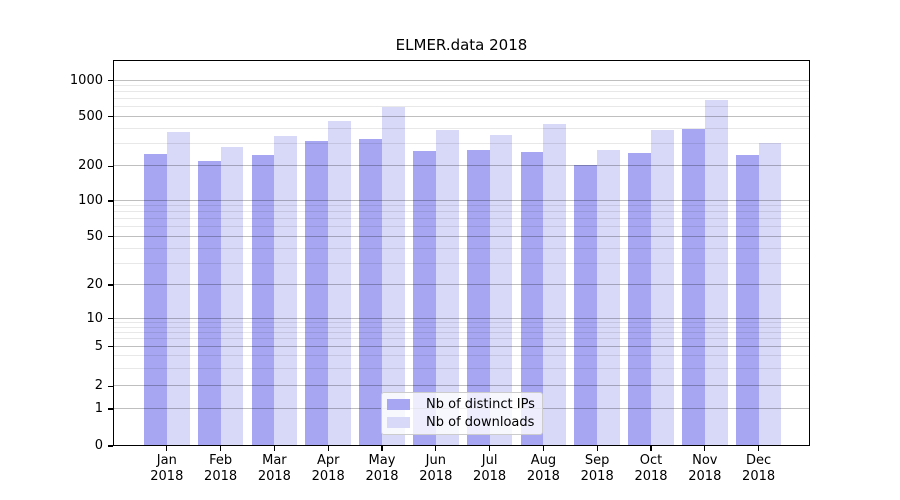  Describe the element at coordinates (705, 460) in the screenshot. I see `x-tick-label-month: Nov` at that location.